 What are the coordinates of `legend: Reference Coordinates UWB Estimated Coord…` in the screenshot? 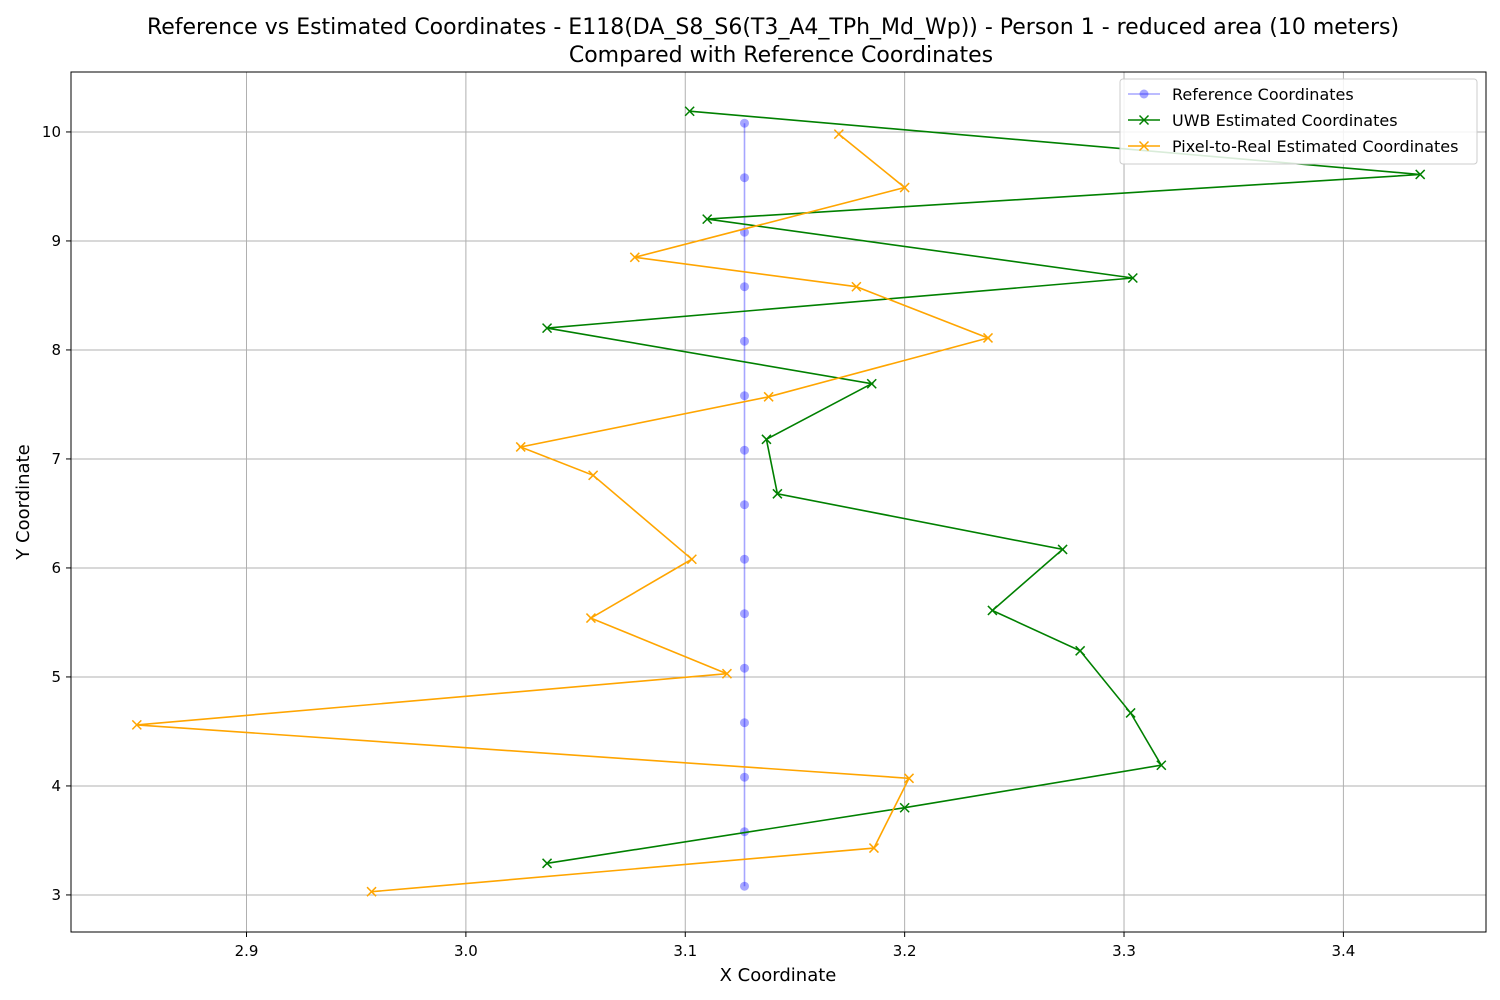 It's located at (1298, 121).